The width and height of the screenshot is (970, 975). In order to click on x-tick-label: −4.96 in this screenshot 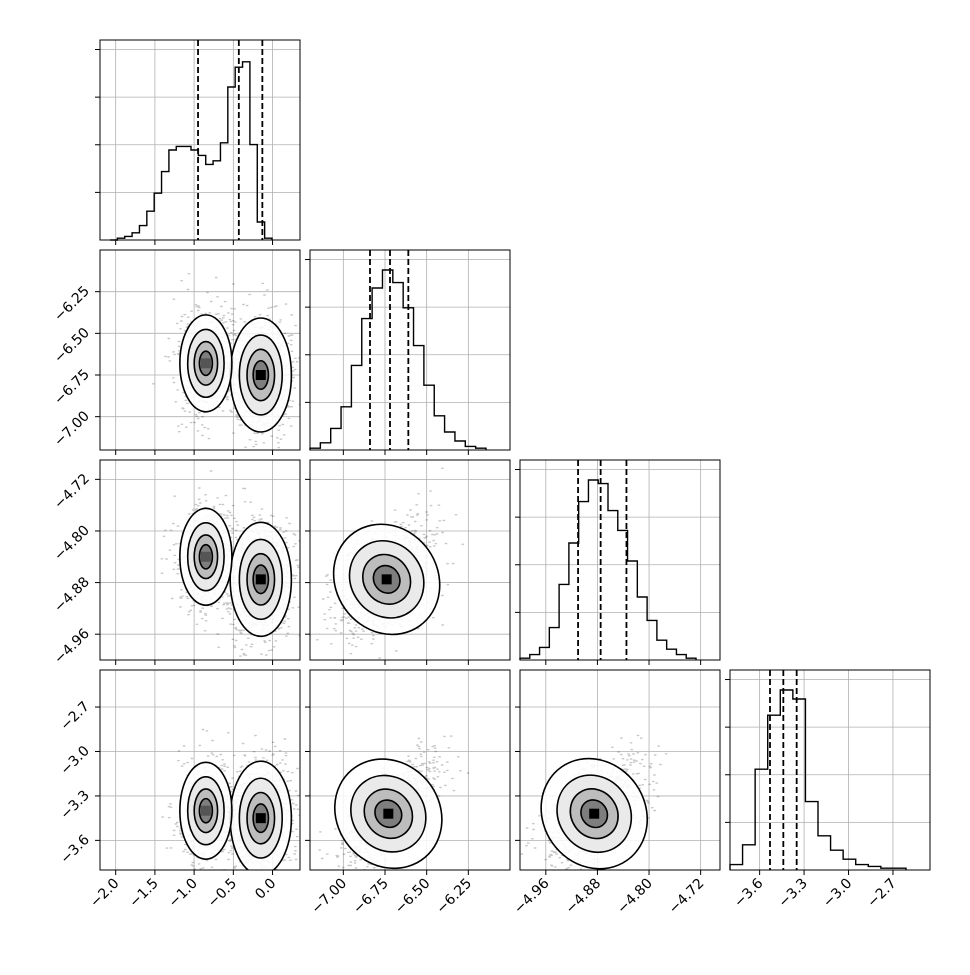, I will do `click(532, 896)`.